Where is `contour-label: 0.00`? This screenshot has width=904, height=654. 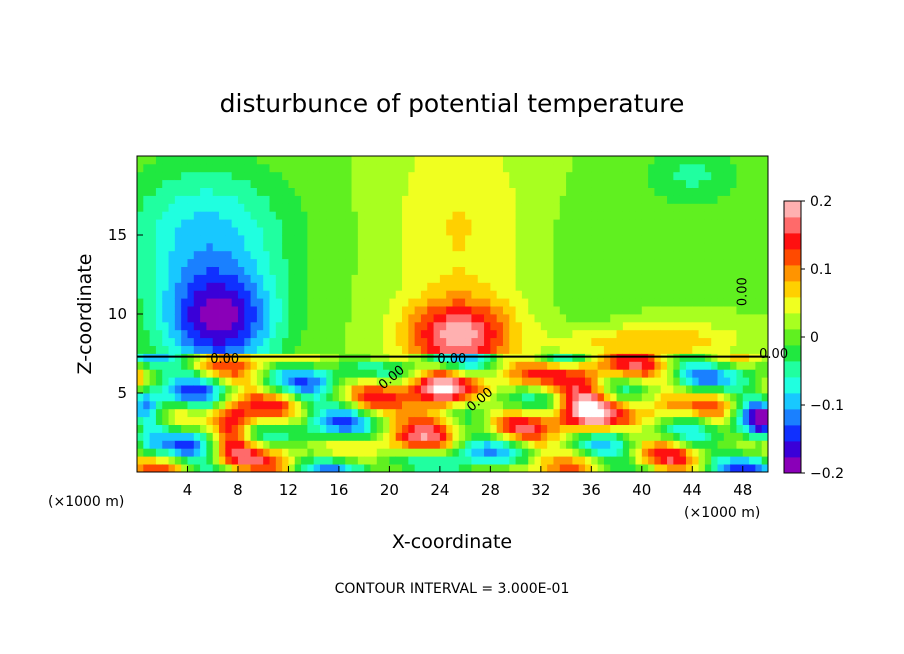
contour-label: 0.00 is located at coordinates (451, 359).